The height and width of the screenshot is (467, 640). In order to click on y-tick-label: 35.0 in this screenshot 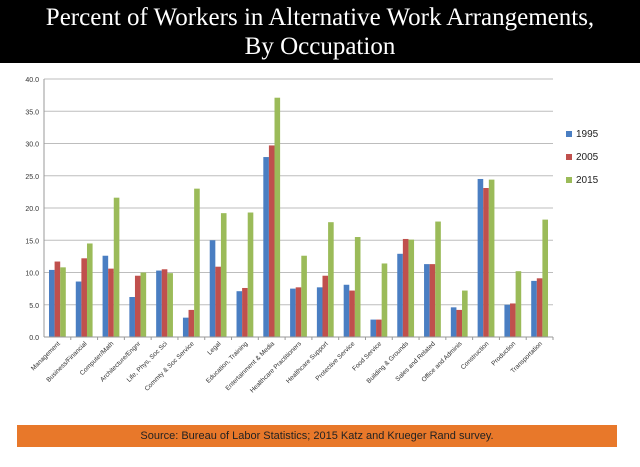, I will do `click(32, 112)`.